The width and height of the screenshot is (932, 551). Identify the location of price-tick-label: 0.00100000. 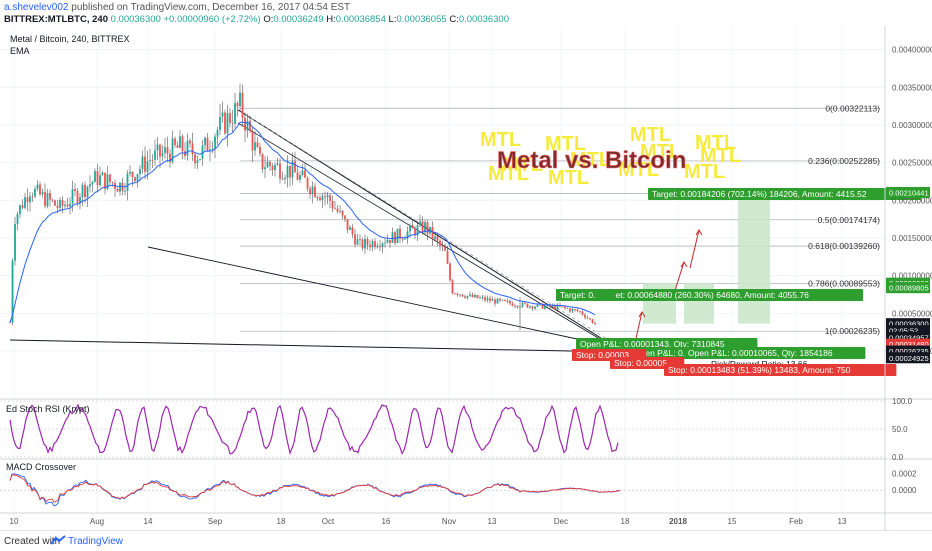
(912, 276).